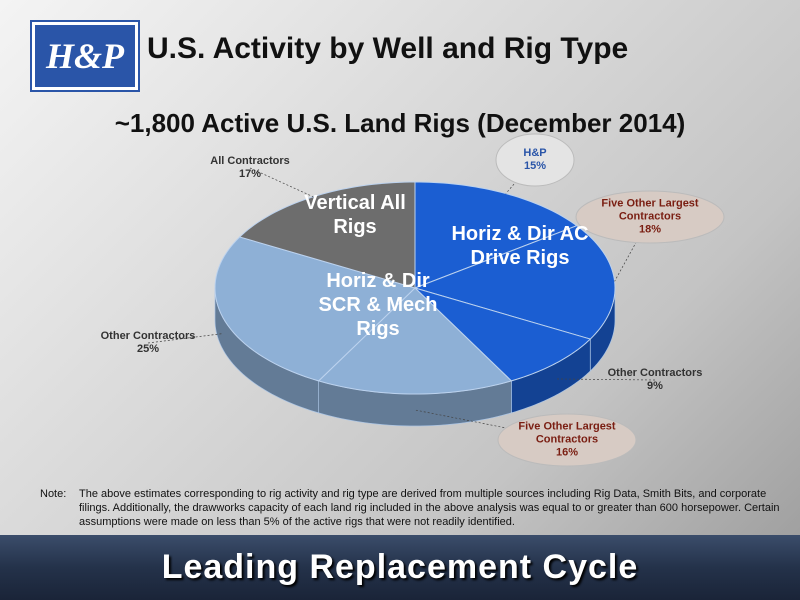 Image resolution: width=800 pixels, height=600 pixels. What do you see at coordinates (250, 161) in the screenshot?
I see `slice-name: All Contractors` at bounding box center [250, 161].